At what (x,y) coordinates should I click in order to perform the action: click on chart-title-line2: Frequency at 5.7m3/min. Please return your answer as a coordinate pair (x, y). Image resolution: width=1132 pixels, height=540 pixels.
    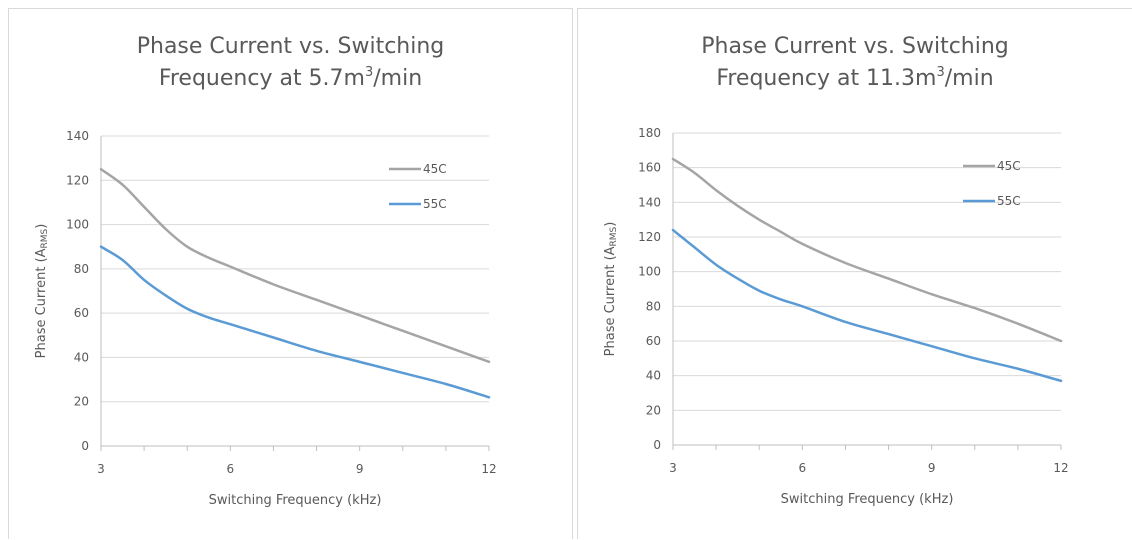
    Looking at the image, I should click on (290, 79).